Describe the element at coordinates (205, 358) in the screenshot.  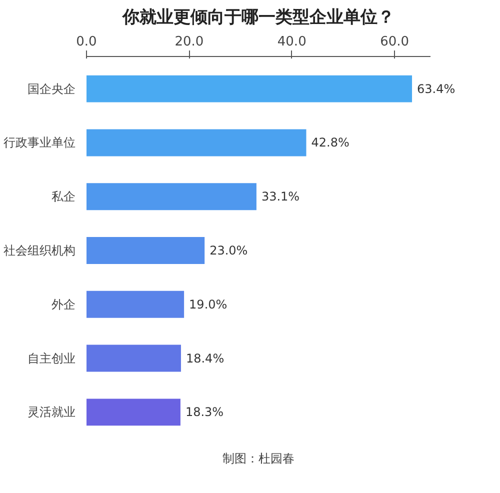
I see `data-label: 18.4%` at that location.